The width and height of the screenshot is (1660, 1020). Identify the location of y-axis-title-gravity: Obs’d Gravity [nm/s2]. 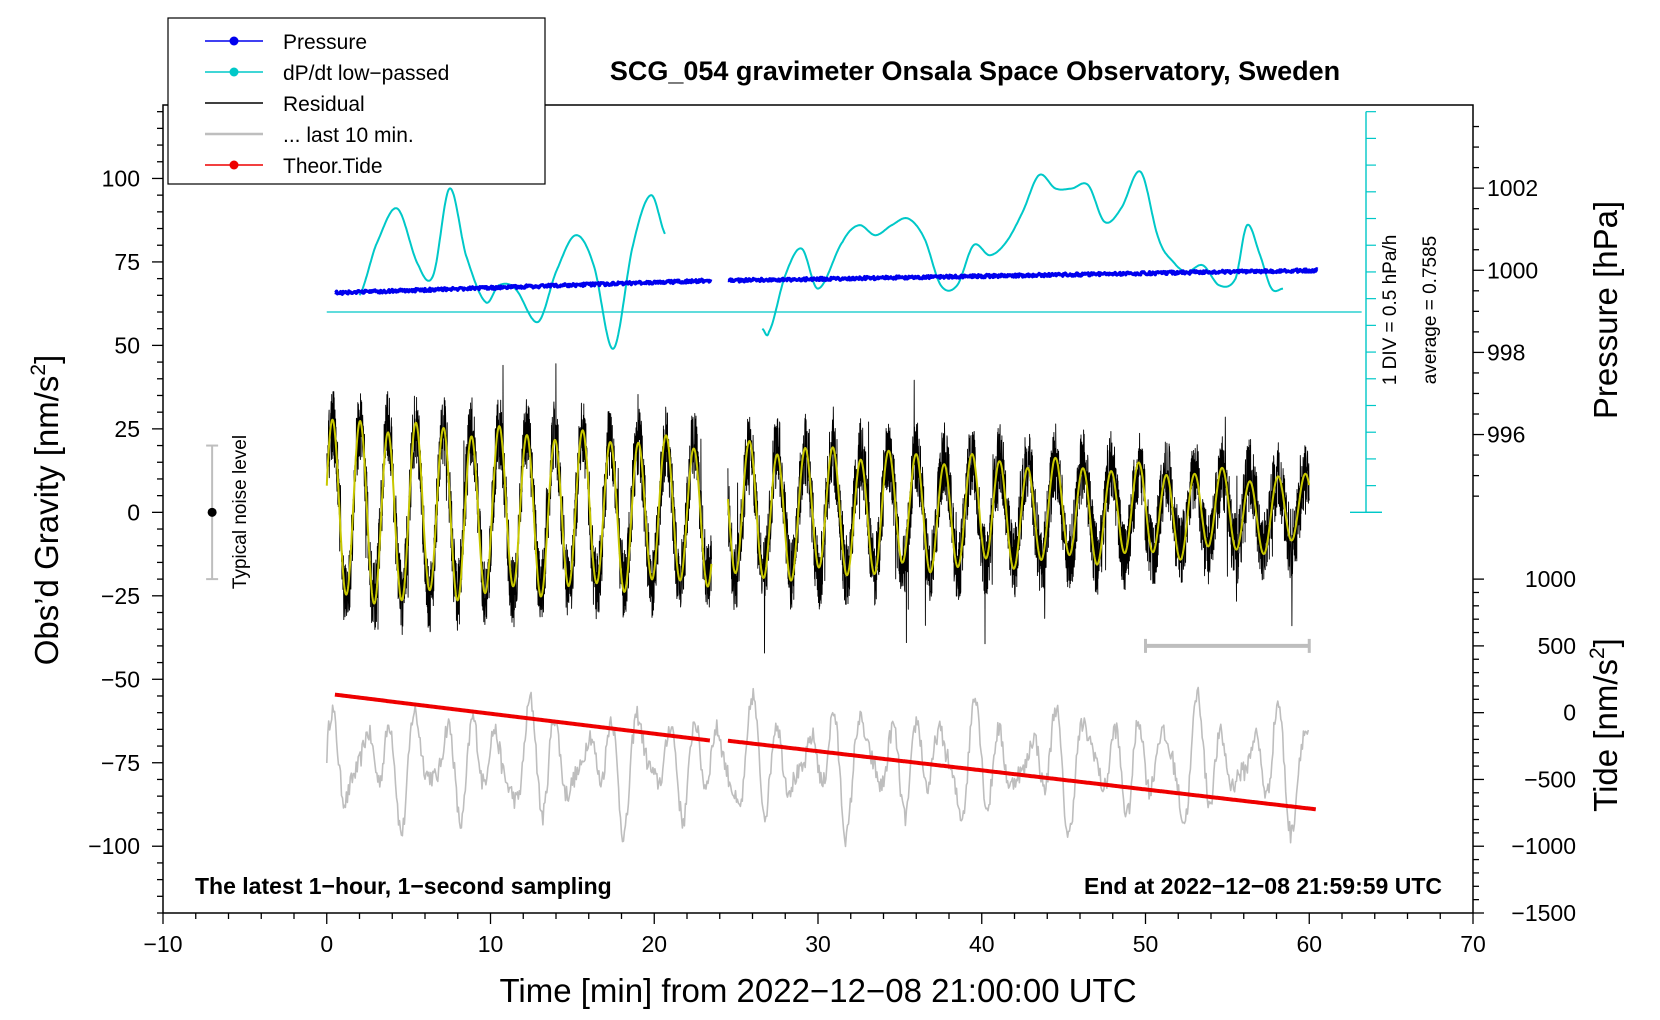
(46, 510).